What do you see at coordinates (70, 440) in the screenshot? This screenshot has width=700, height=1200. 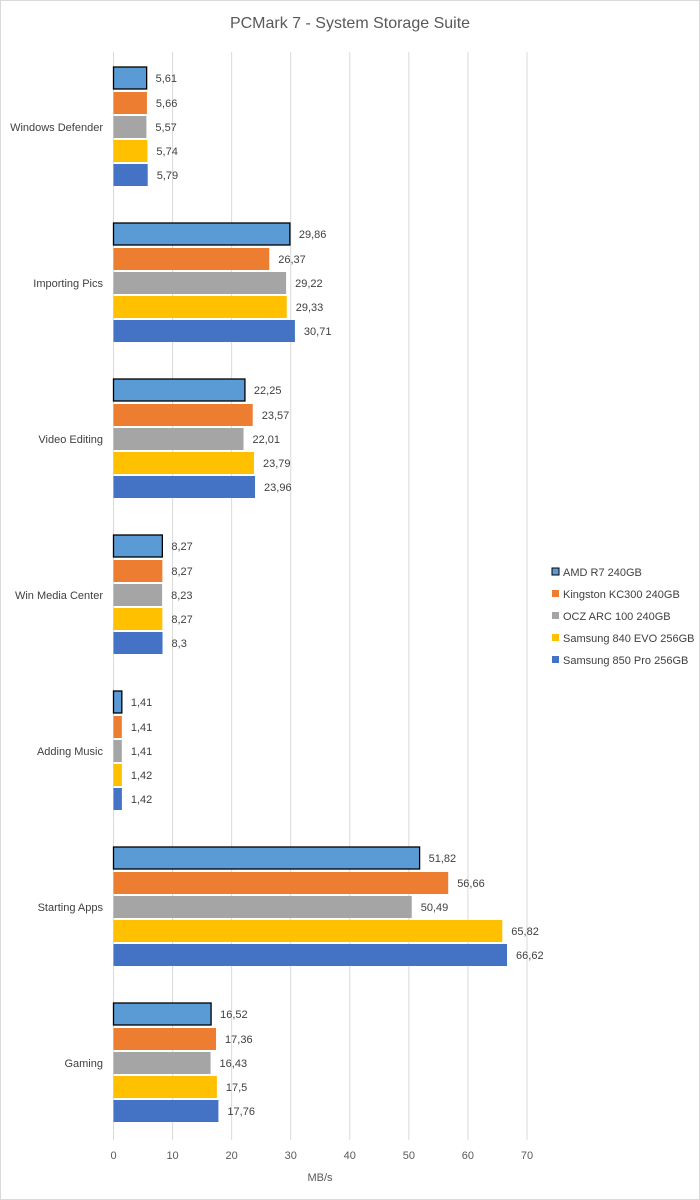 I see `category-label: Video Editing` at bounding box center [70, 440].